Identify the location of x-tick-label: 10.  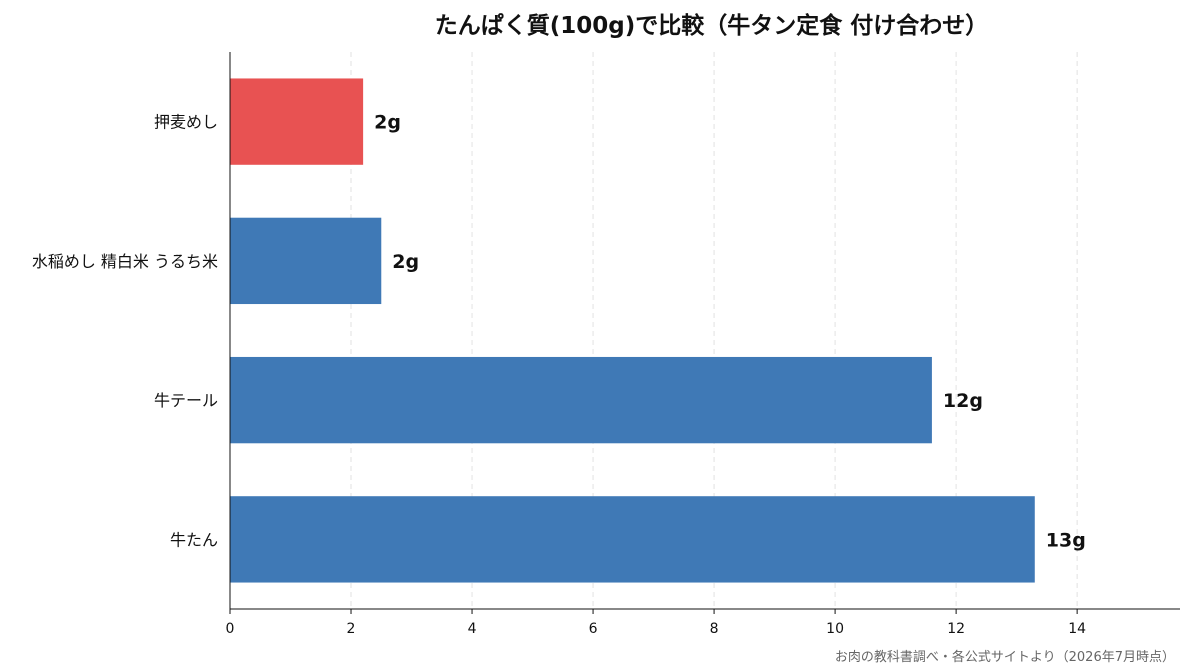
(835, 629).